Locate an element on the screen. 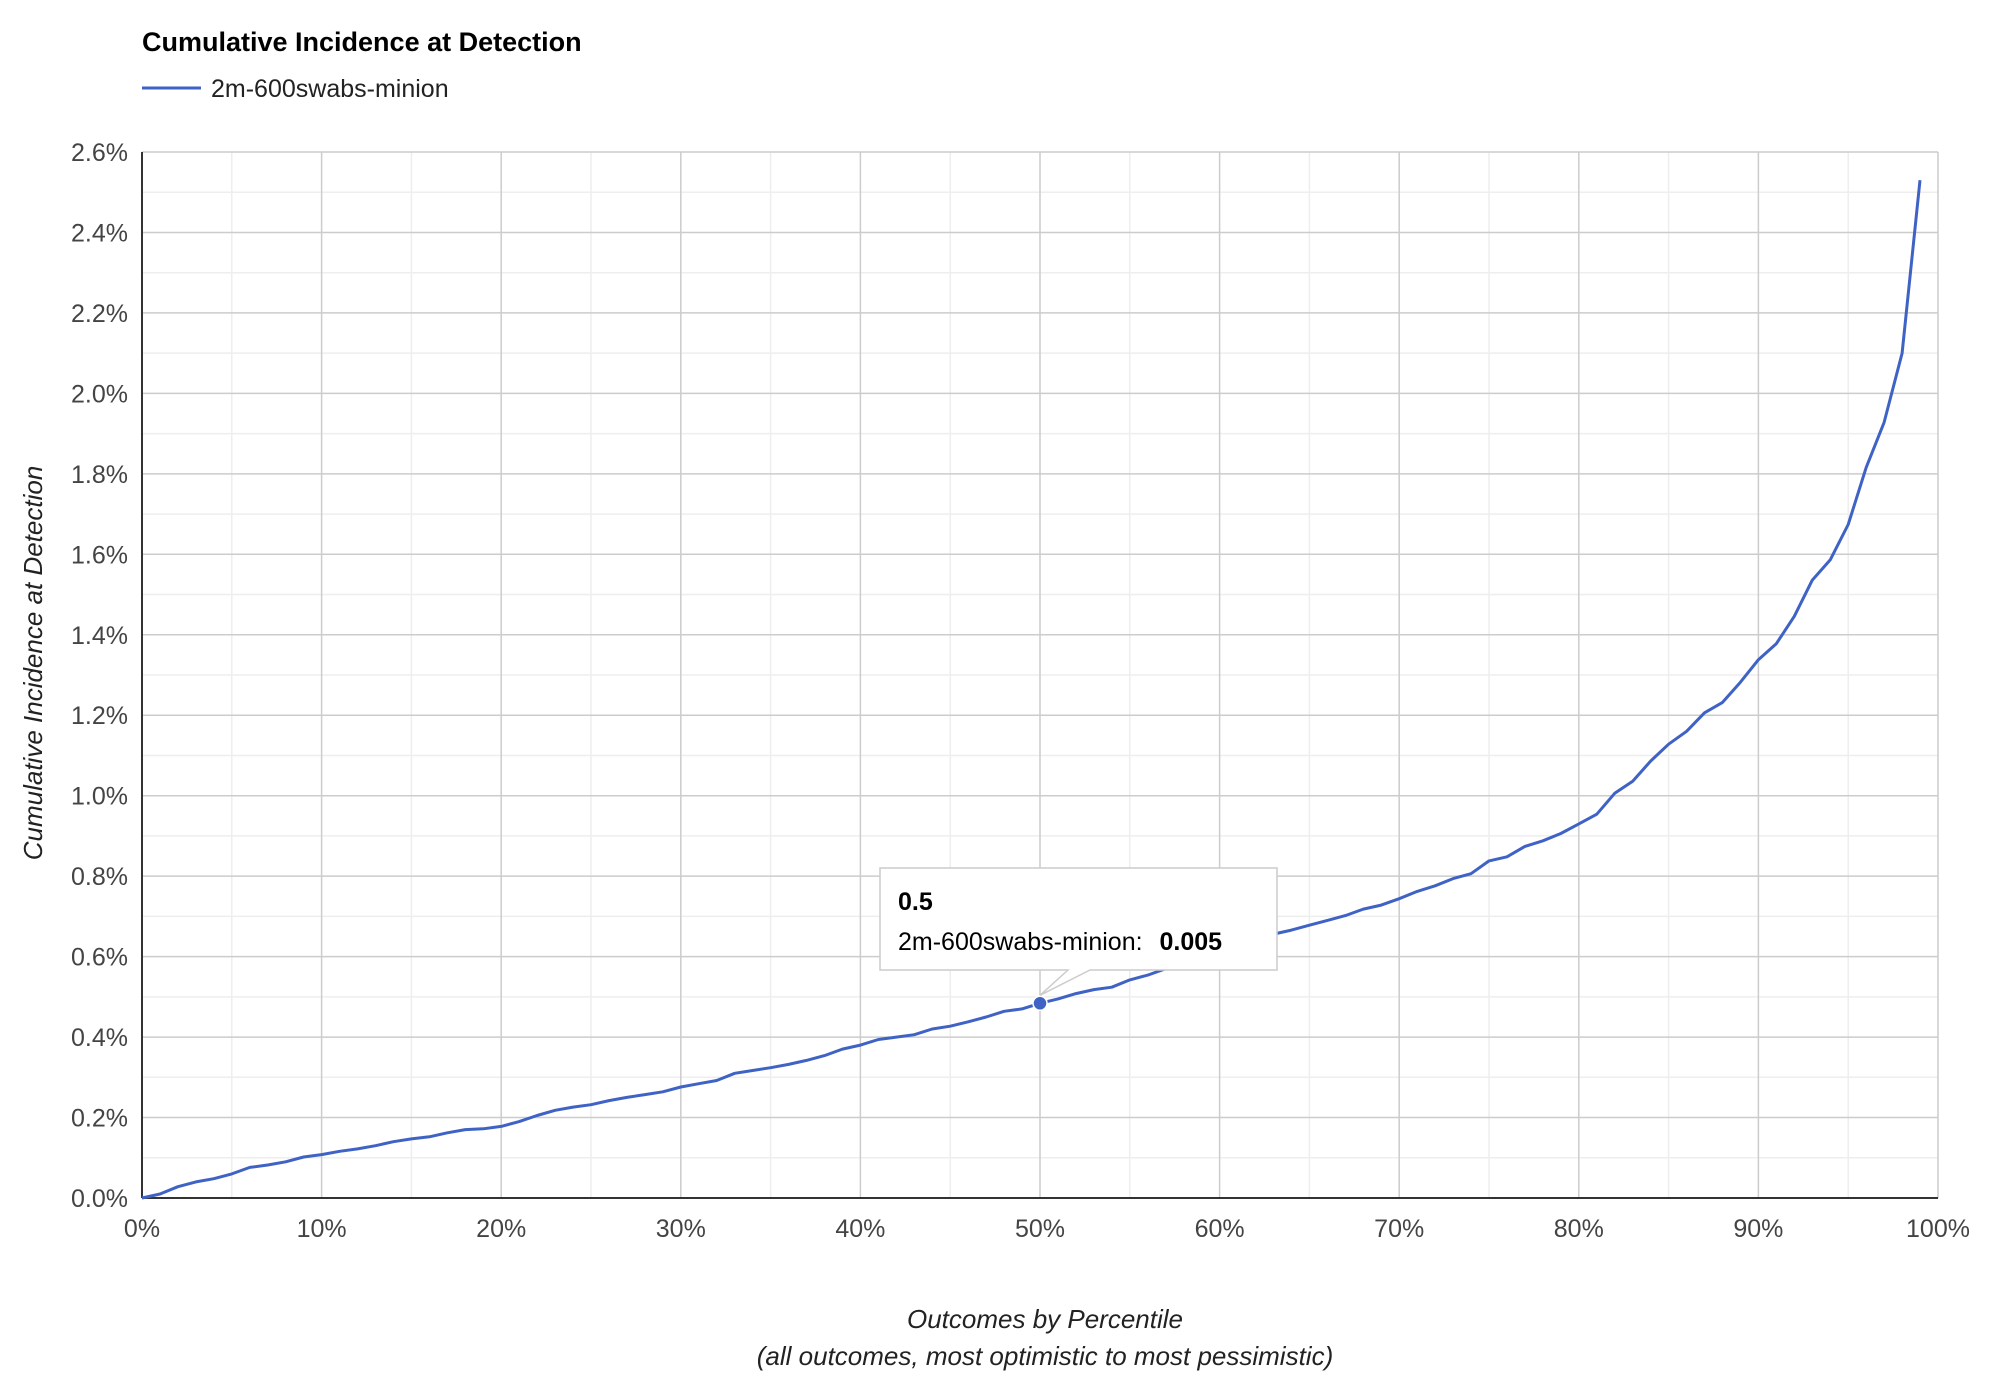  x-tick-label: 70% is located at coordinates (1399, 1229).